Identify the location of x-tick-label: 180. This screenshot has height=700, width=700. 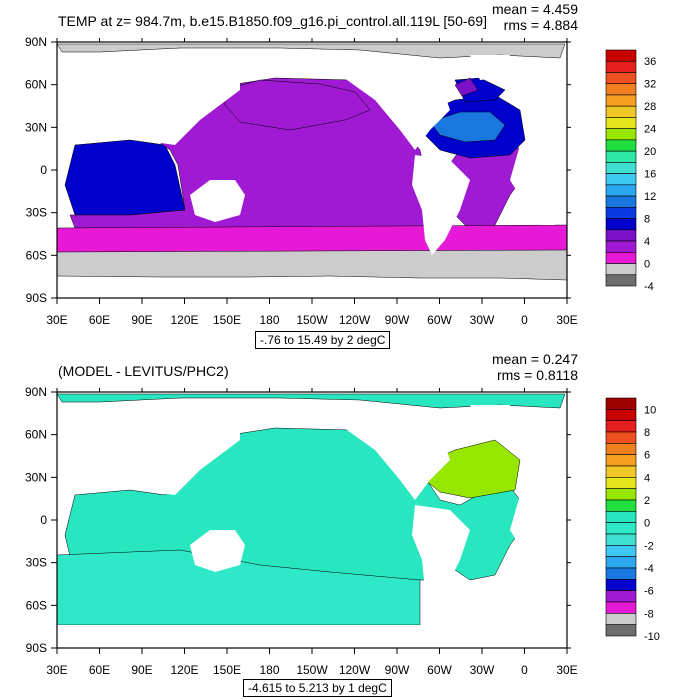
(269, 320).